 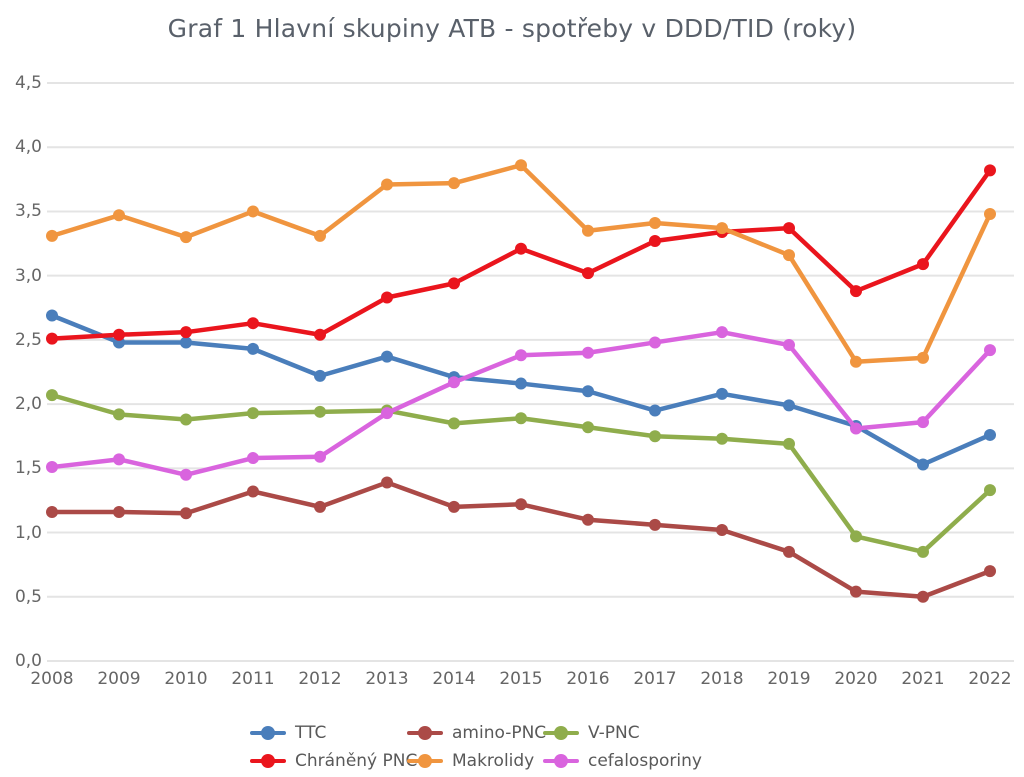 I want to click on legend-marker-makrolidy, so click(x=425, y=761).